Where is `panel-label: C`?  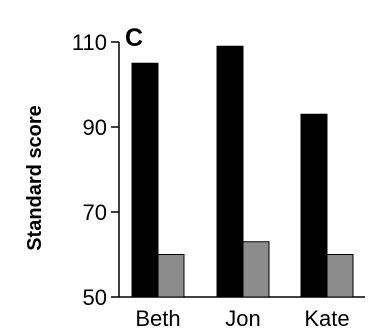
panel-label: C is located at coordinates (134, 38).